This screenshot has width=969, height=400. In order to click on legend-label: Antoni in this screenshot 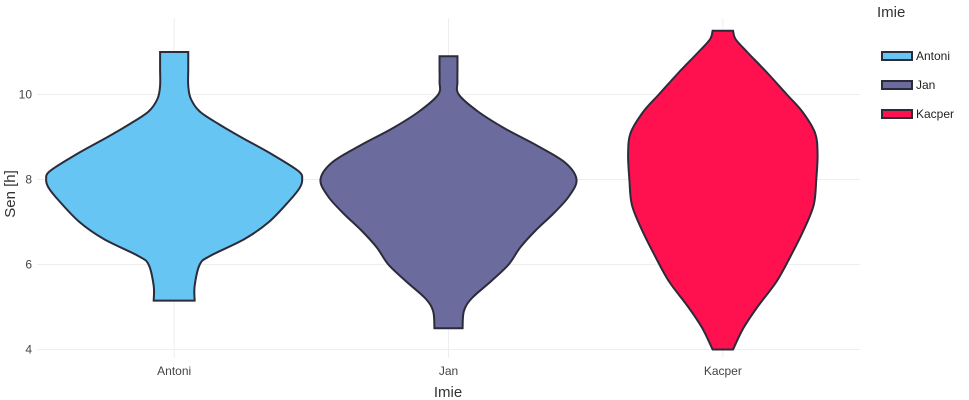, I will do `click(933, 56)`.